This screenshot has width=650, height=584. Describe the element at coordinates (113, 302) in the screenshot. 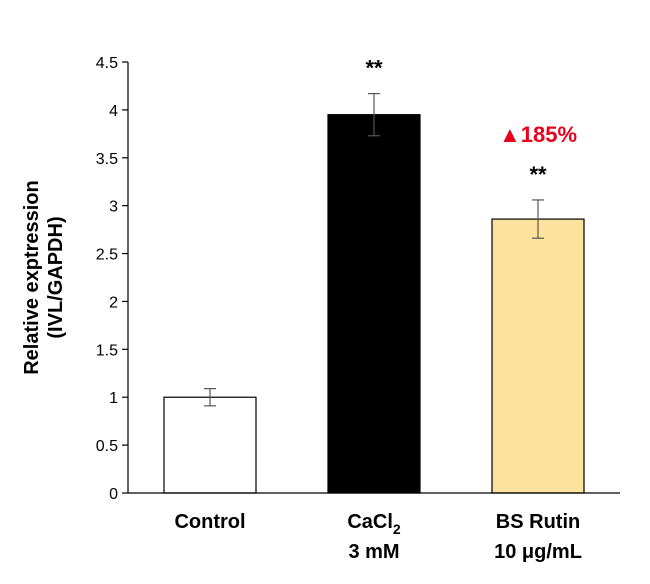

I see `y-tick-label: 2` at that location.